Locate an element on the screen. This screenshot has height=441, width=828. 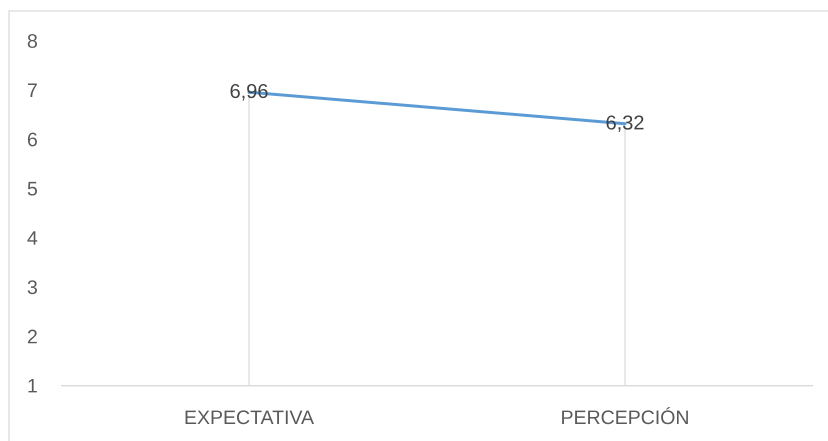
y-tick-label: 3 is located at coordinates (32, 287).